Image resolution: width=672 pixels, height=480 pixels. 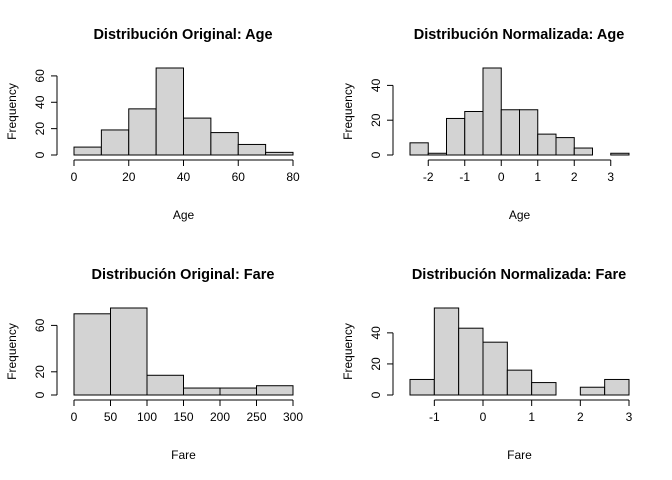 What do you see at coordinates (239, 177) in the screenshot?
I see `x-tick-label: 60` at bounding box center [239, 177].